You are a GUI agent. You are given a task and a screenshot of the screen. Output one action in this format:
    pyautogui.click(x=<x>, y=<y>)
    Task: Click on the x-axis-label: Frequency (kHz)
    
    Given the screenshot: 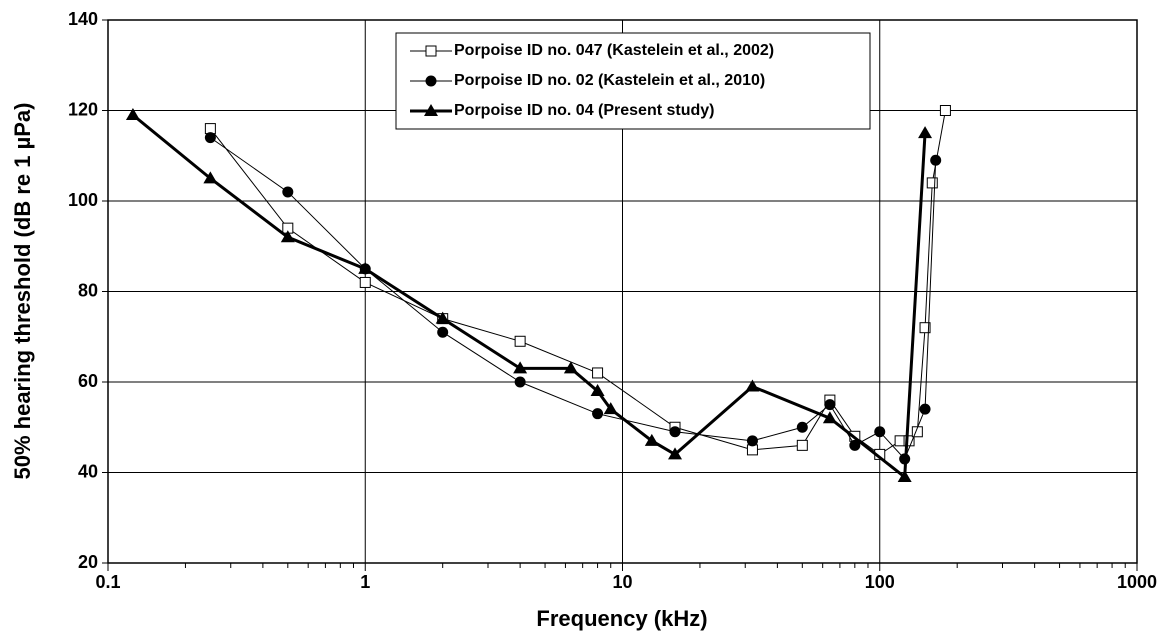 What is the action you would take?
    pyautogui.click(x=621, y=618)
    